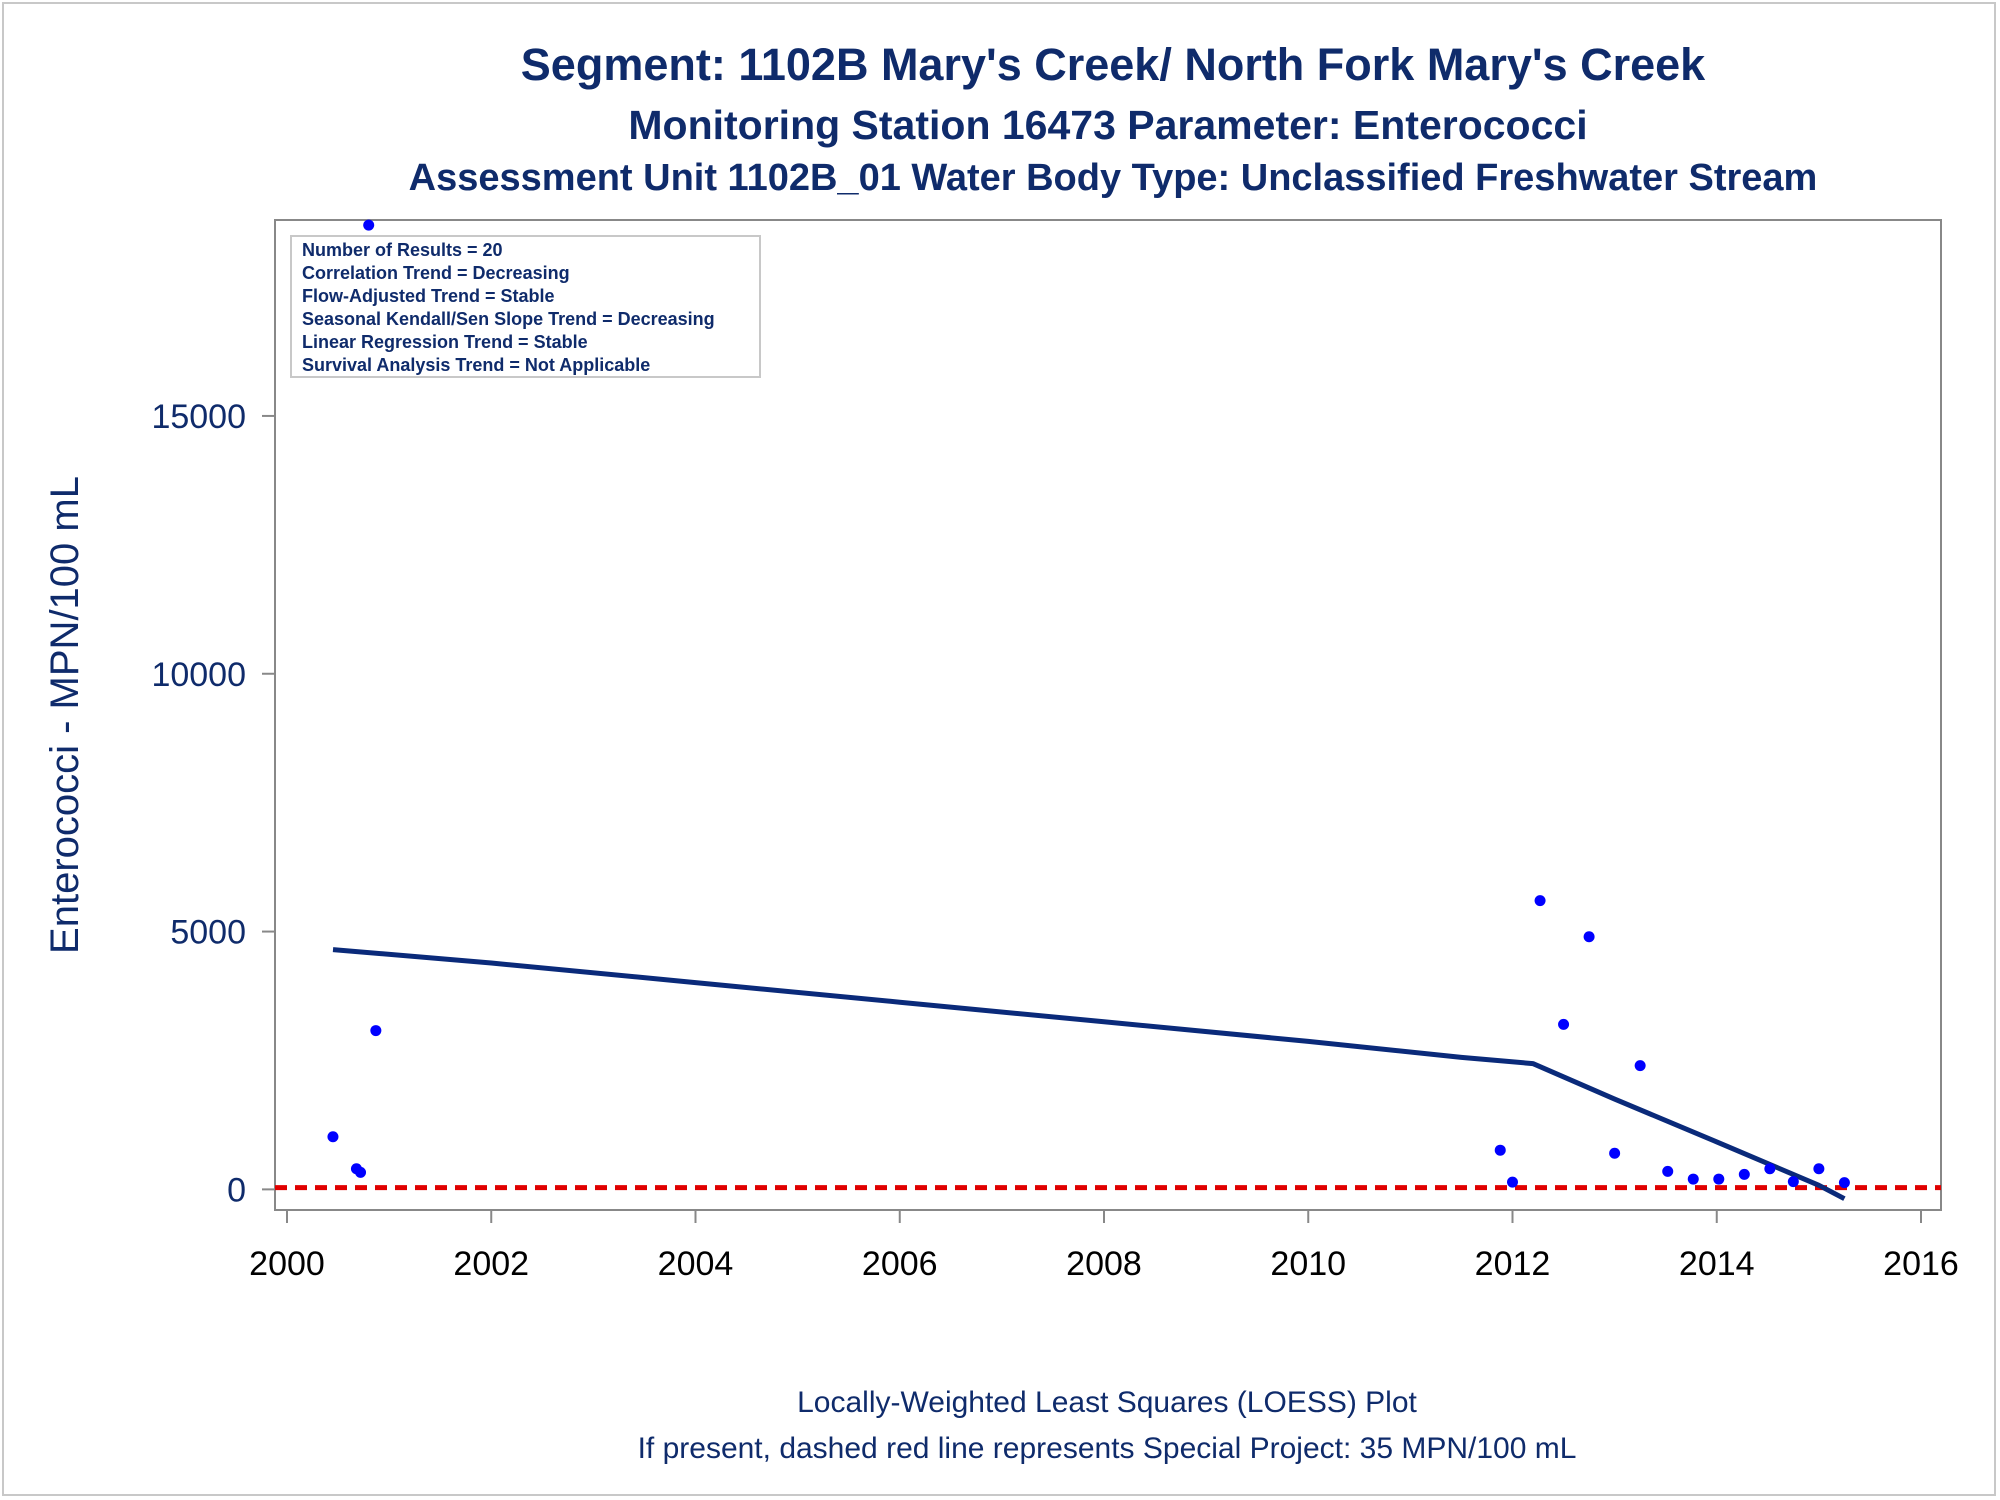 The image size is (2000, 1500). I want to click on x-tick-label: 2012, so click(1513, 1264).